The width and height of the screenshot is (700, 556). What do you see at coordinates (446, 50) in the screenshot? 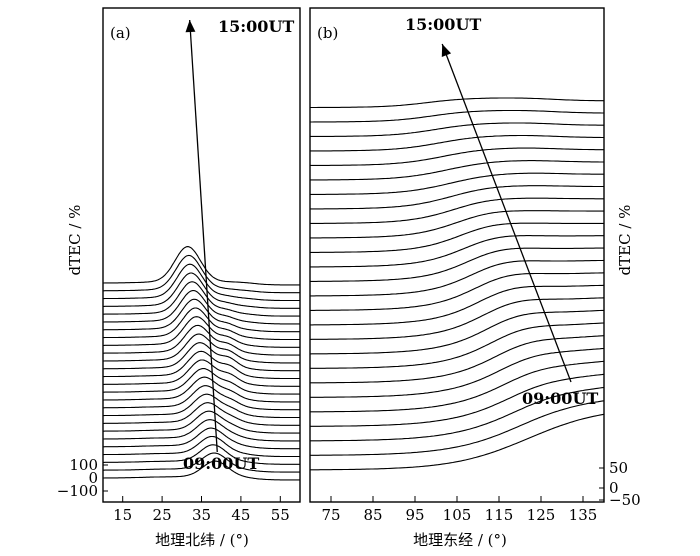
I see `panel-b-arrow-head` at bounding box center [446, 50].